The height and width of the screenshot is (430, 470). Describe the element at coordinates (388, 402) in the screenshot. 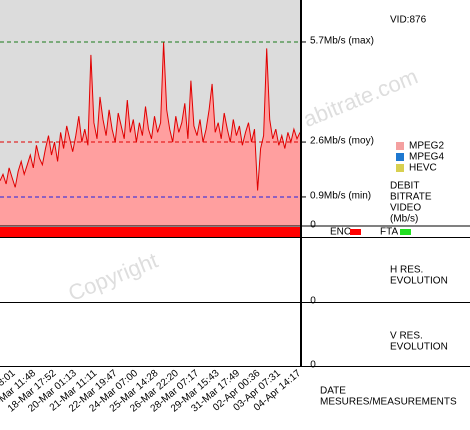

I see `x-axis-label: MESURES/MEASUREMENTS` at that location.